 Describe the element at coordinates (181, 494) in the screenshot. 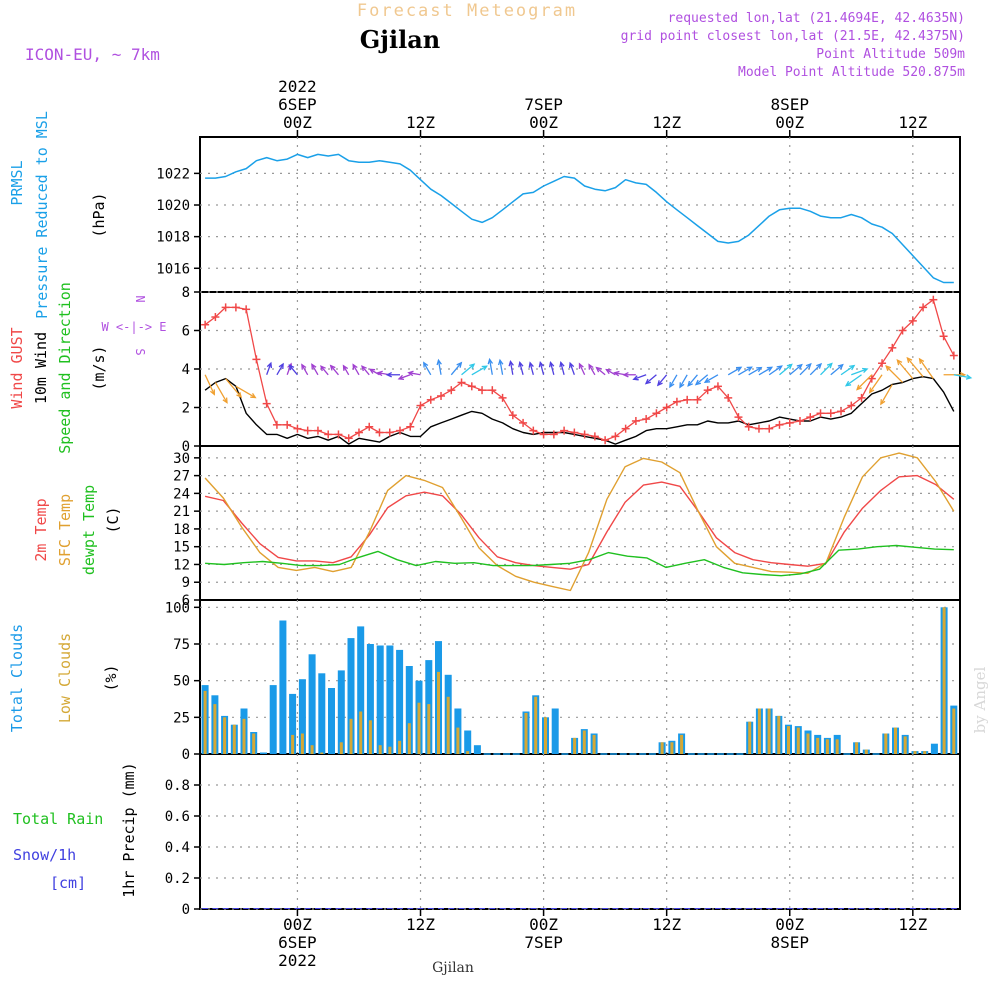

I see `temperature-ytick-label: 24` at that location.